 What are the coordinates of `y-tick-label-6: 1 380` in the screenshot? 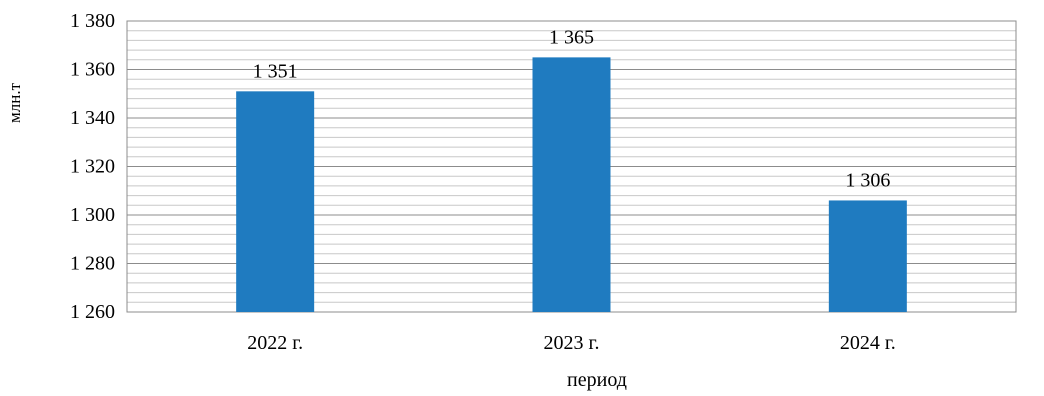 It's located at (92, 21).